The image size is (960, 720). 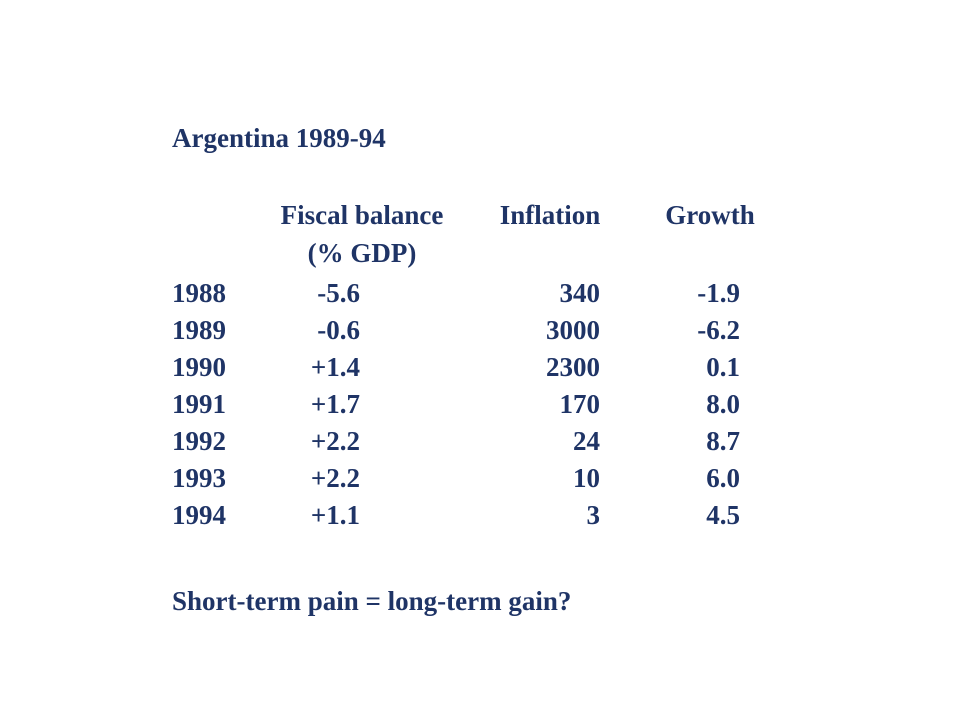 I want to click on header-growth: Growth, so click(x=710, y=215).